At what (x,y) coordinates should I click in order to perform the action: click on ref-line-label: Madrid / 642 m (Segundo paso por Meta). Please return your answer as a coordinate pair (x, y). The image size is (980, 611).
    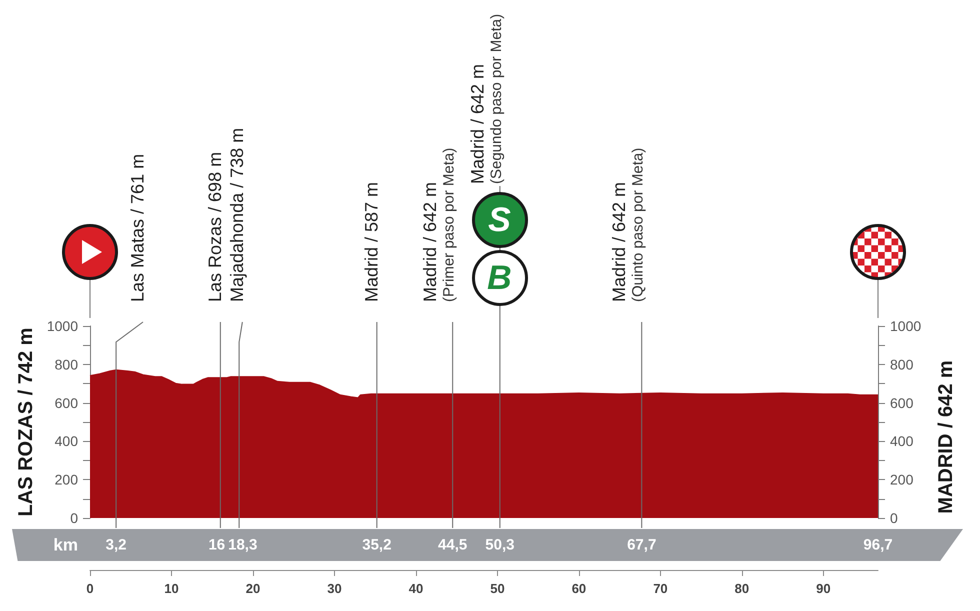
    Looking at the image, I should click on (486, 99).